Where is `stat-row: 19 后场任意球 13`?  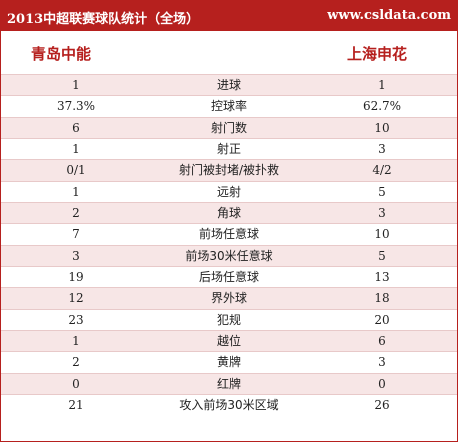 stat-row: 19 后场任意球 13 is located at coordinates (229, 276).